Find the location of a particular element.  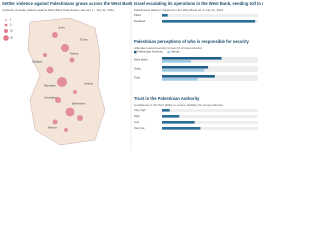

place-label: Jenin is located at coordinates (61, 28).